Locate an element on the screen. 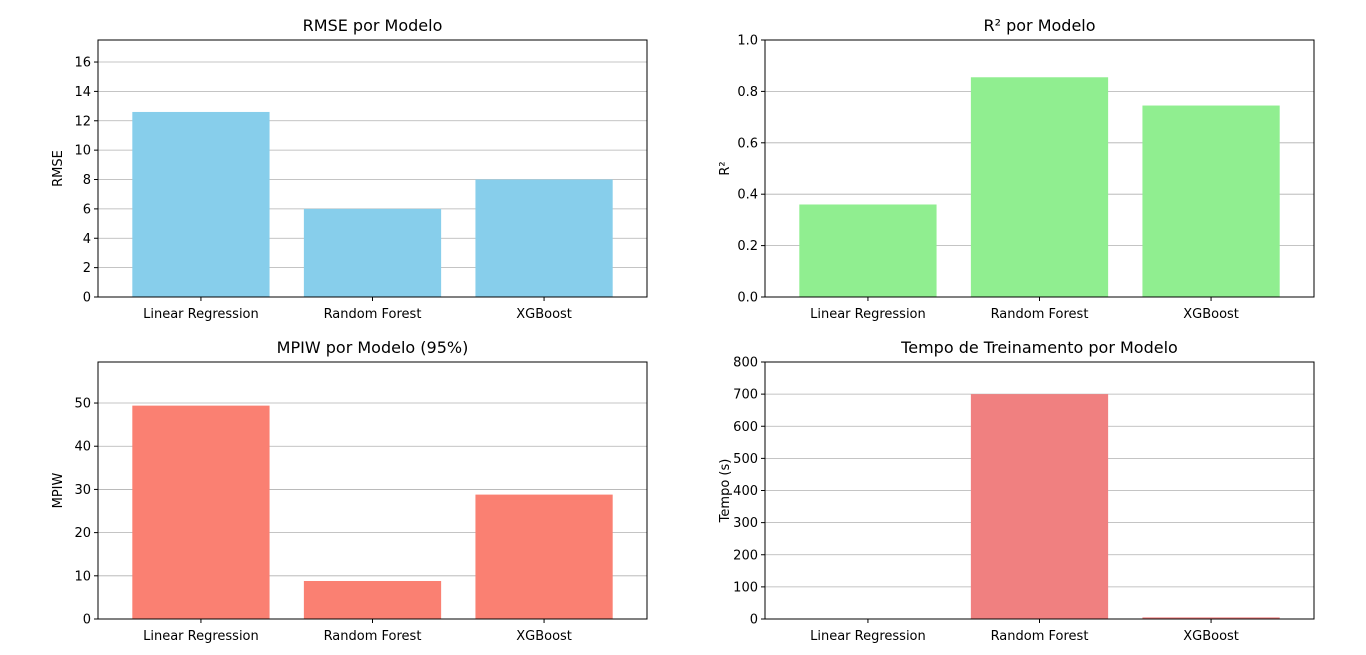  y-axis-label: MPIW is located at coordinates (58, 490).